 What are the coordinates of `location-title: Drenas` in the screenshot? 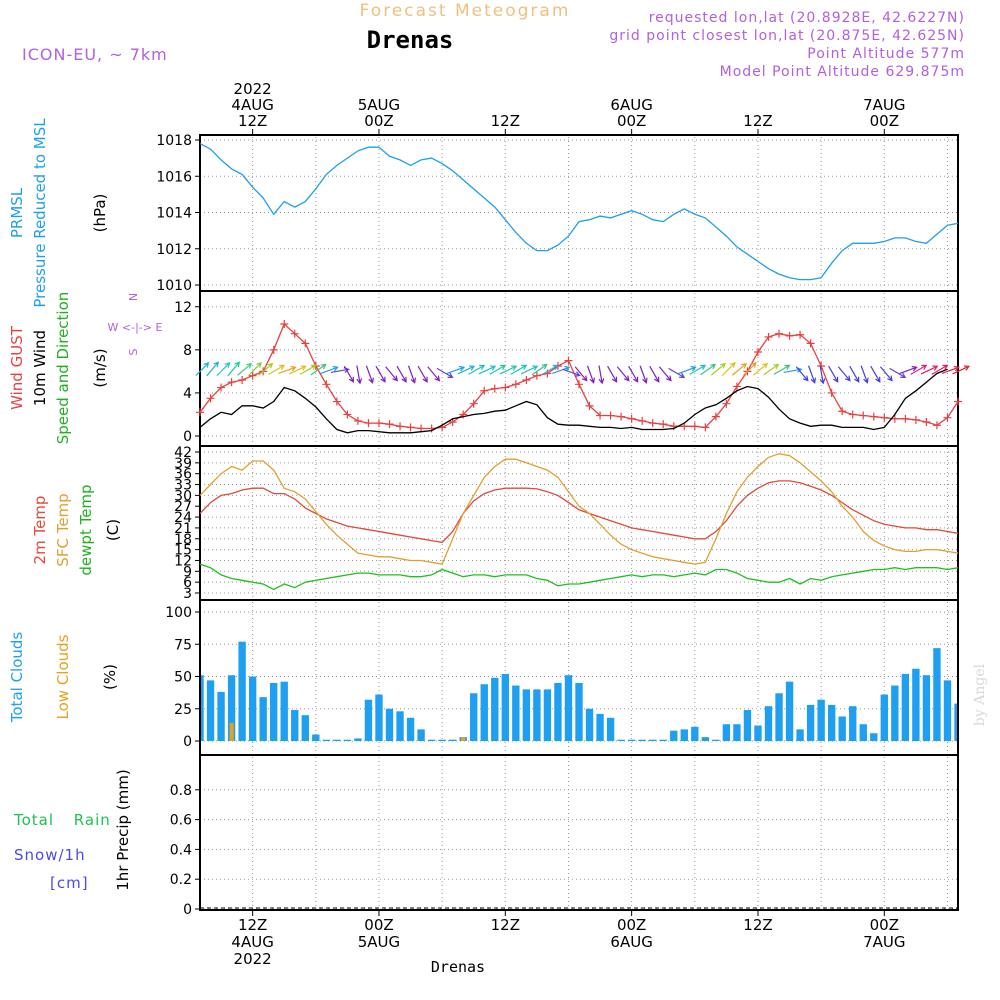 It's located at (410, 40).